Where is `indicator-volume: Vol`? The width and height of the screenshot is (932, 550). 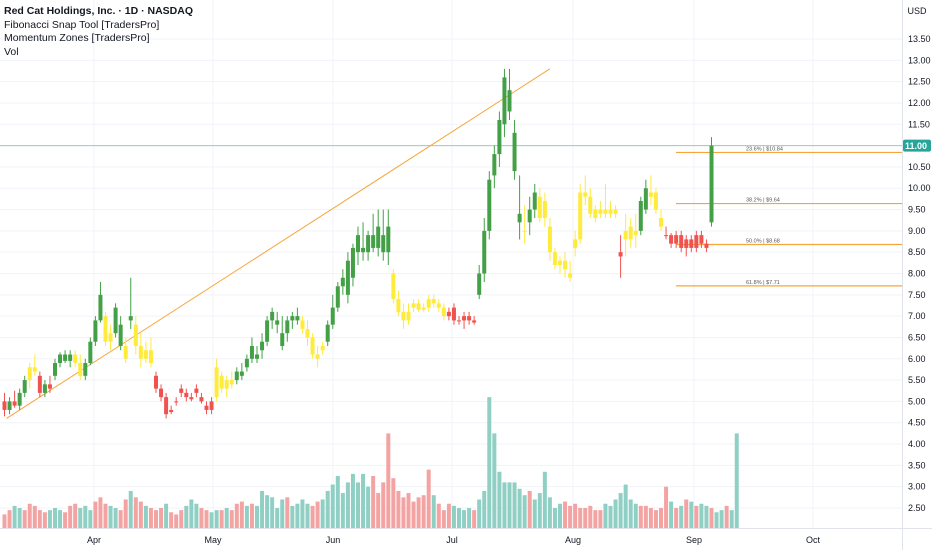
indicator-volume: Vol is located at coordinates (98, 53).